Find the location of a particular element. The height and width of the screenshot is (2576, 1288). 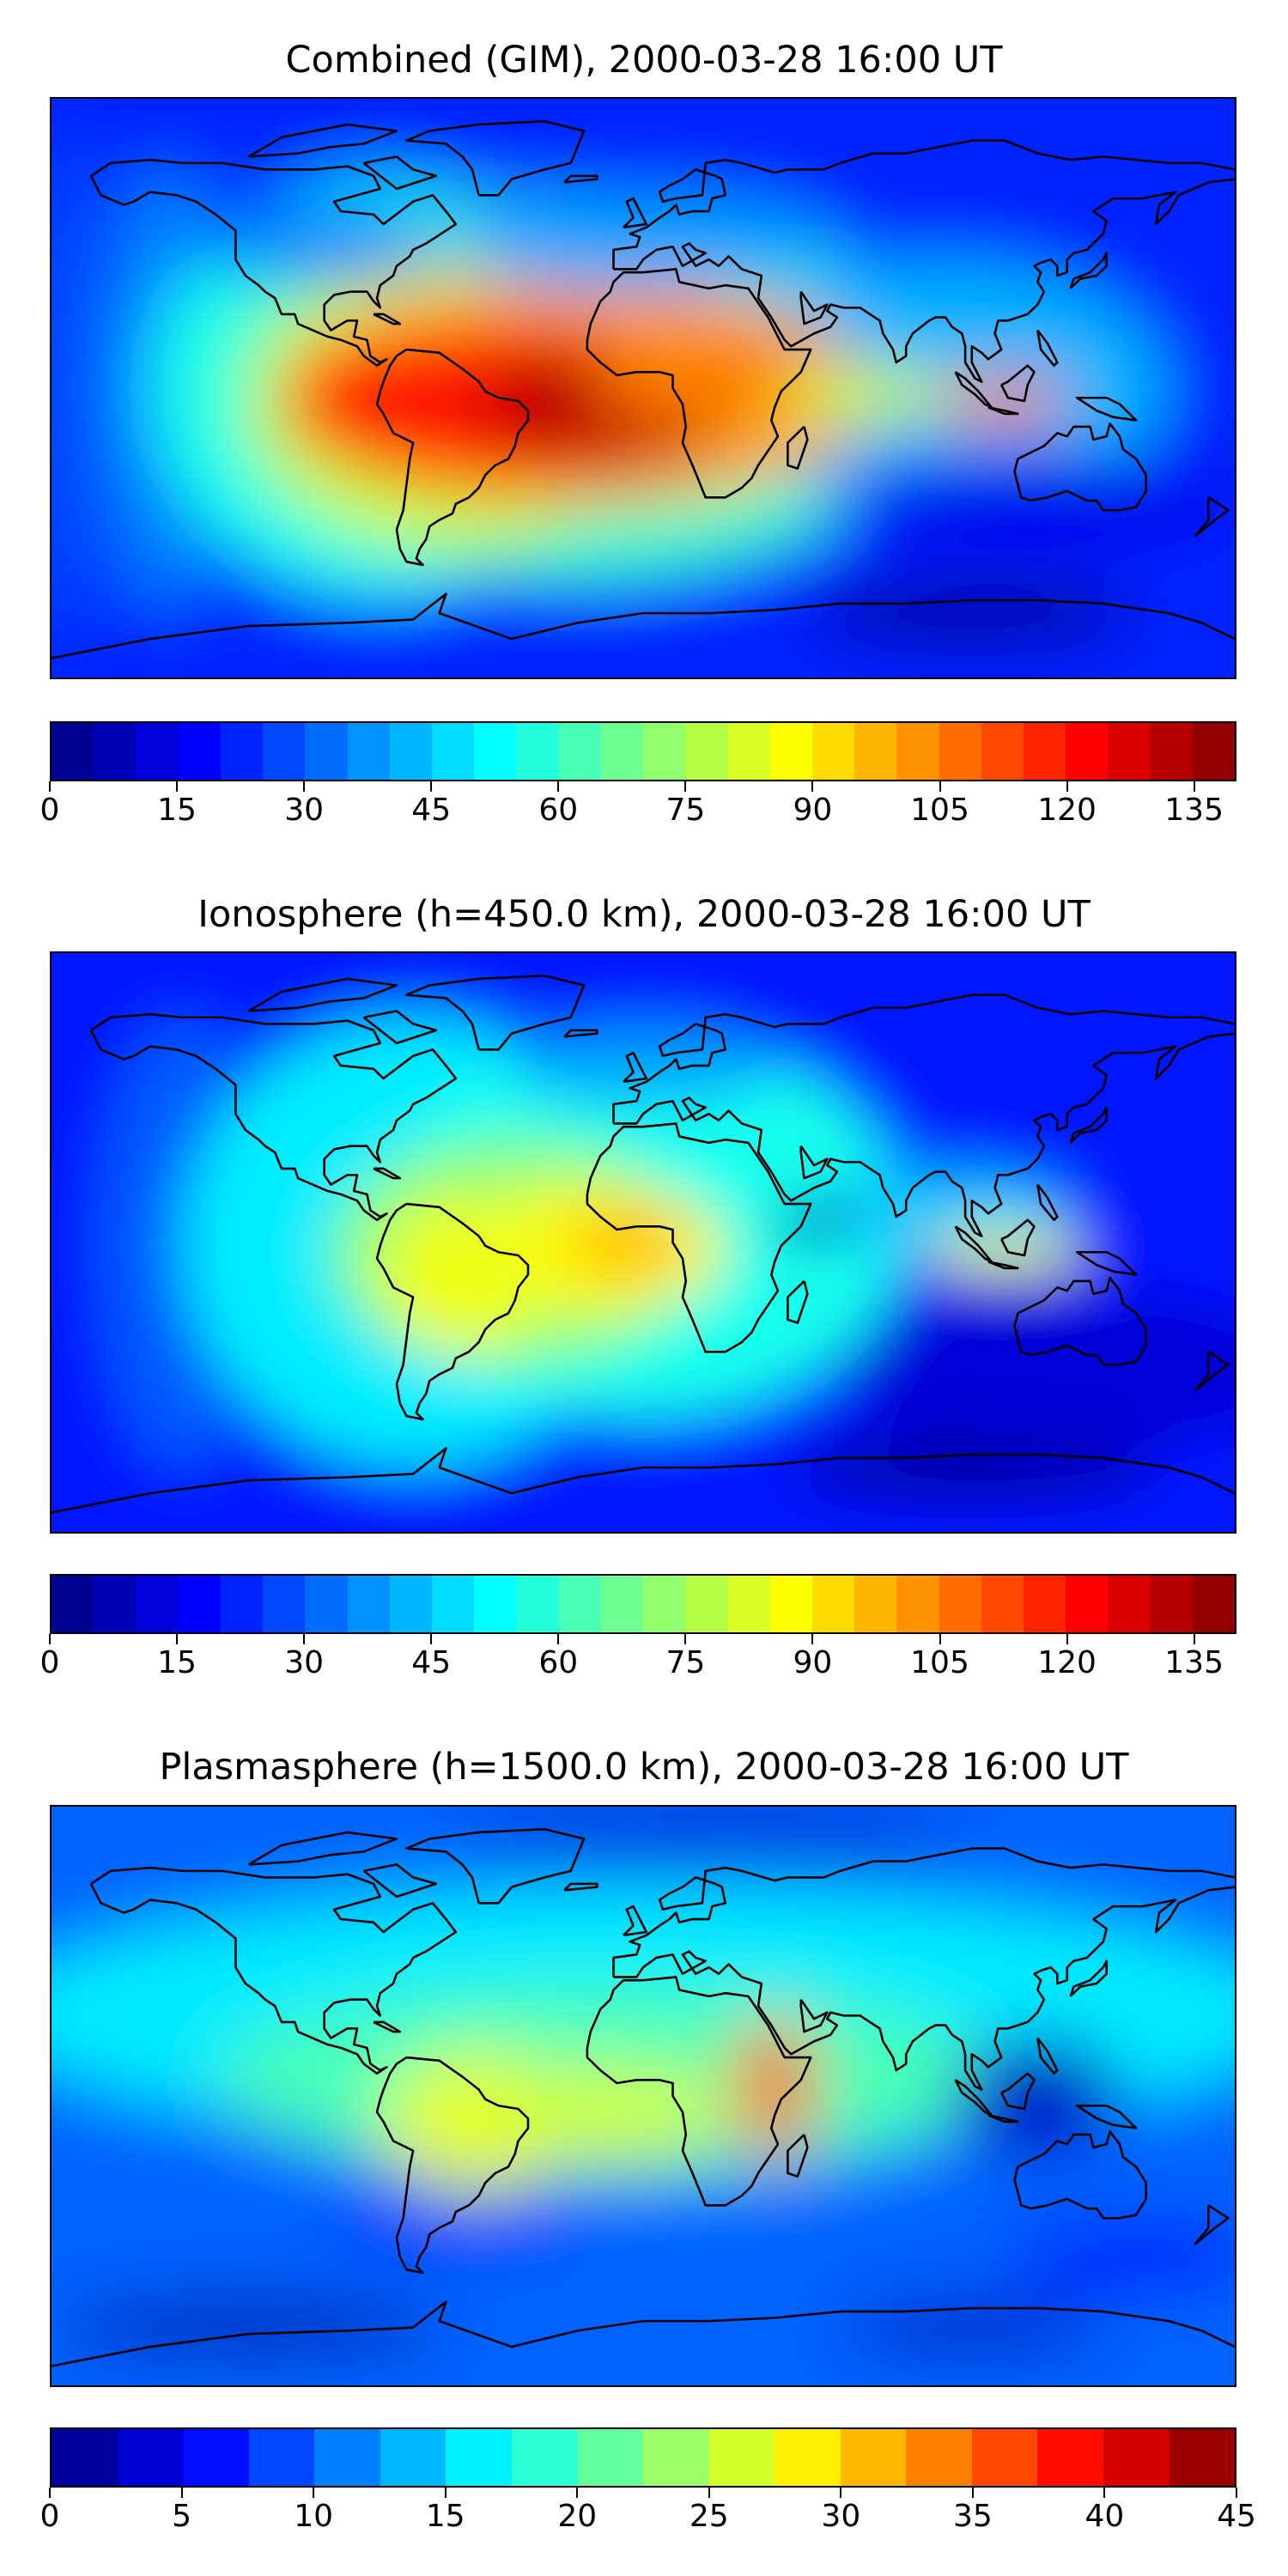

colorbar-tick-label: 90 is located at coordinates (813, 1663).